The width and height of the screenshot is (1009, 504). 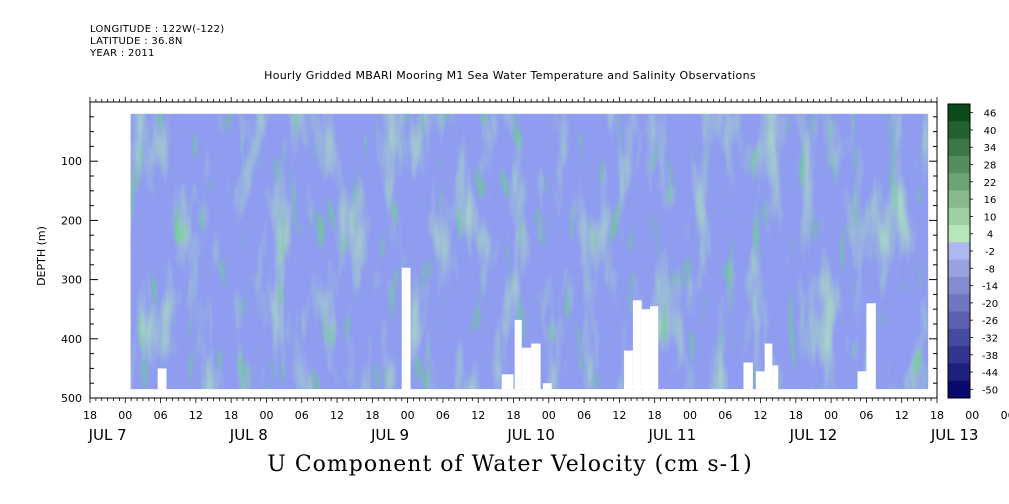 I want to click on x-day-label: JUL 13, so click(x=954, y=435).